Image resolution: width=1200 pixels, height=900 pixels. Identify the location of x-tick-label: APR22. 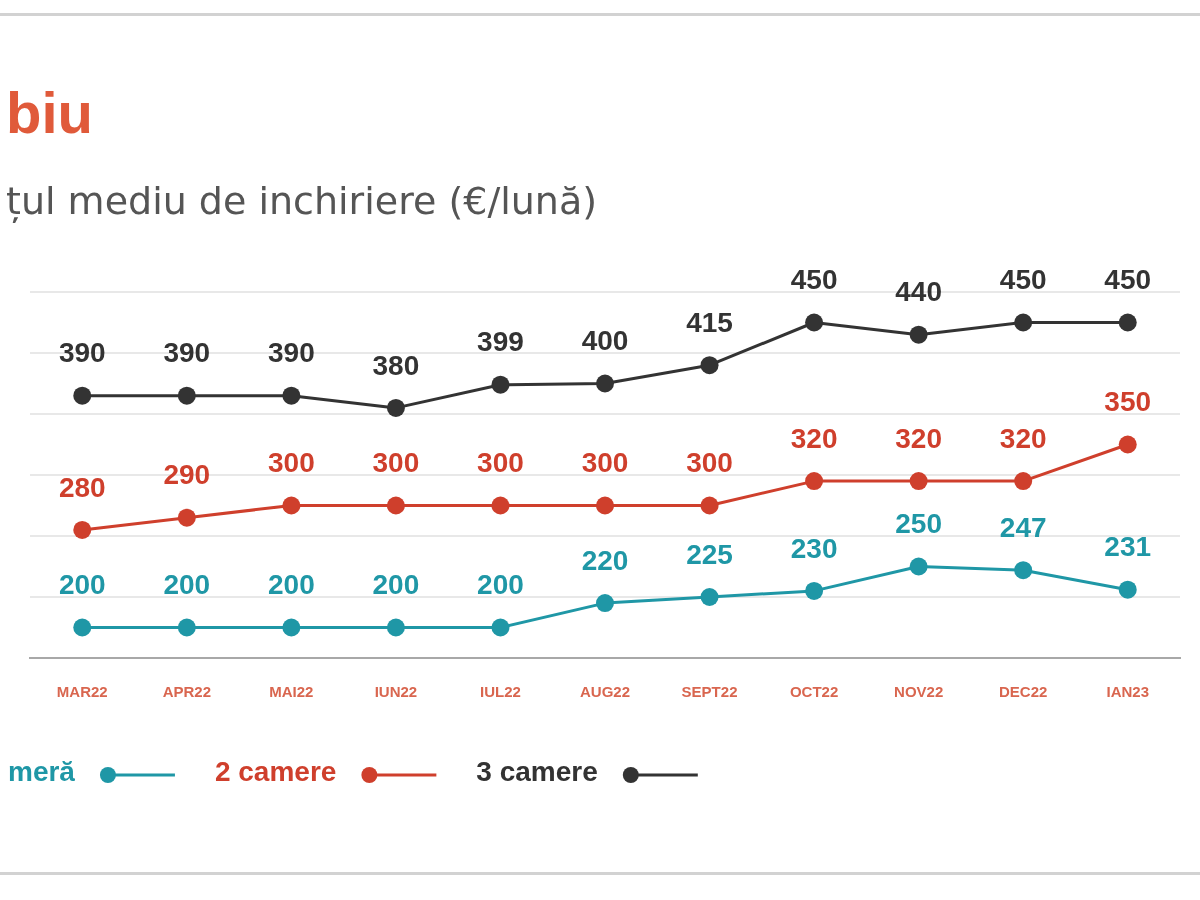
(186, 692).